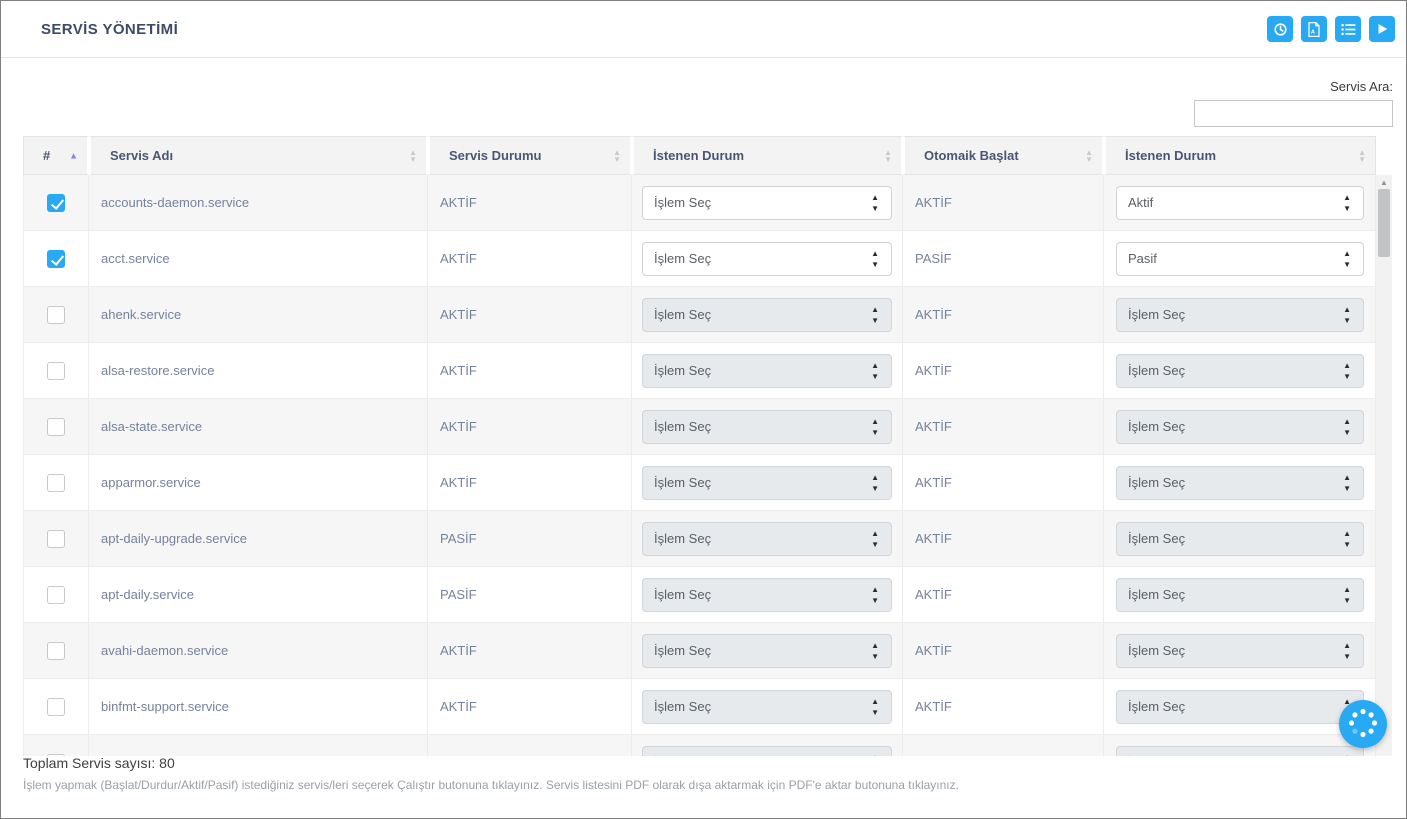 The height and width of the screenshot is (819, 1407). What do you see at coordinates (89, 763) in the screenshot?
I see `total-services-label: Toplam Servis sayısı:` at bounding box center [89, 763].